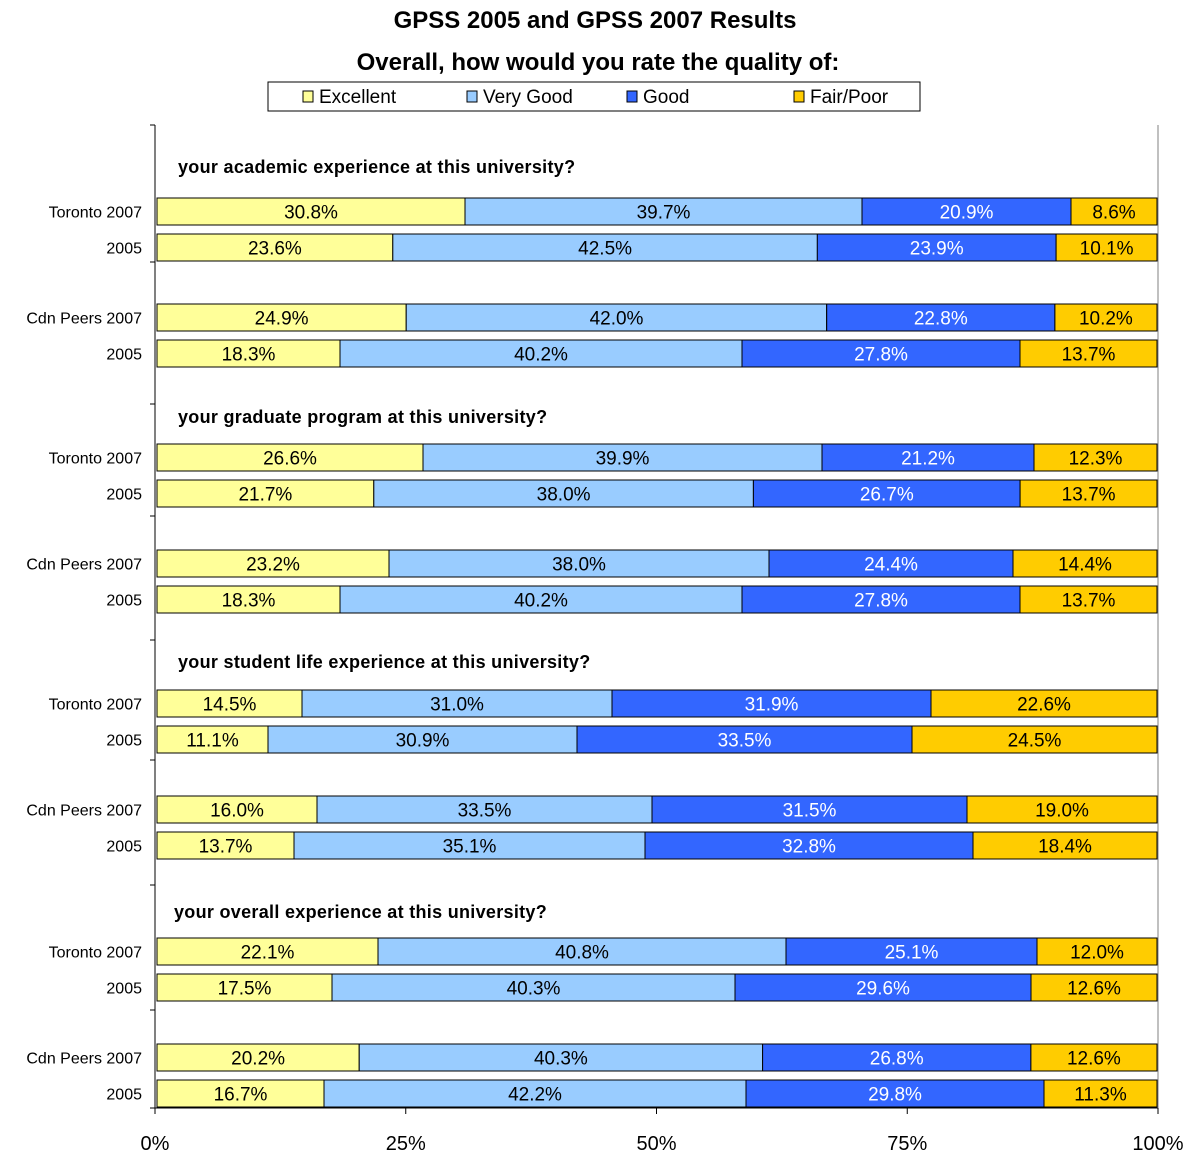 The image size is (1200, 1159). What do you see at coordinates (937, 249) in the screenshot?
I see `data-label-good: 23.9%` at bounding box center [937, 249].